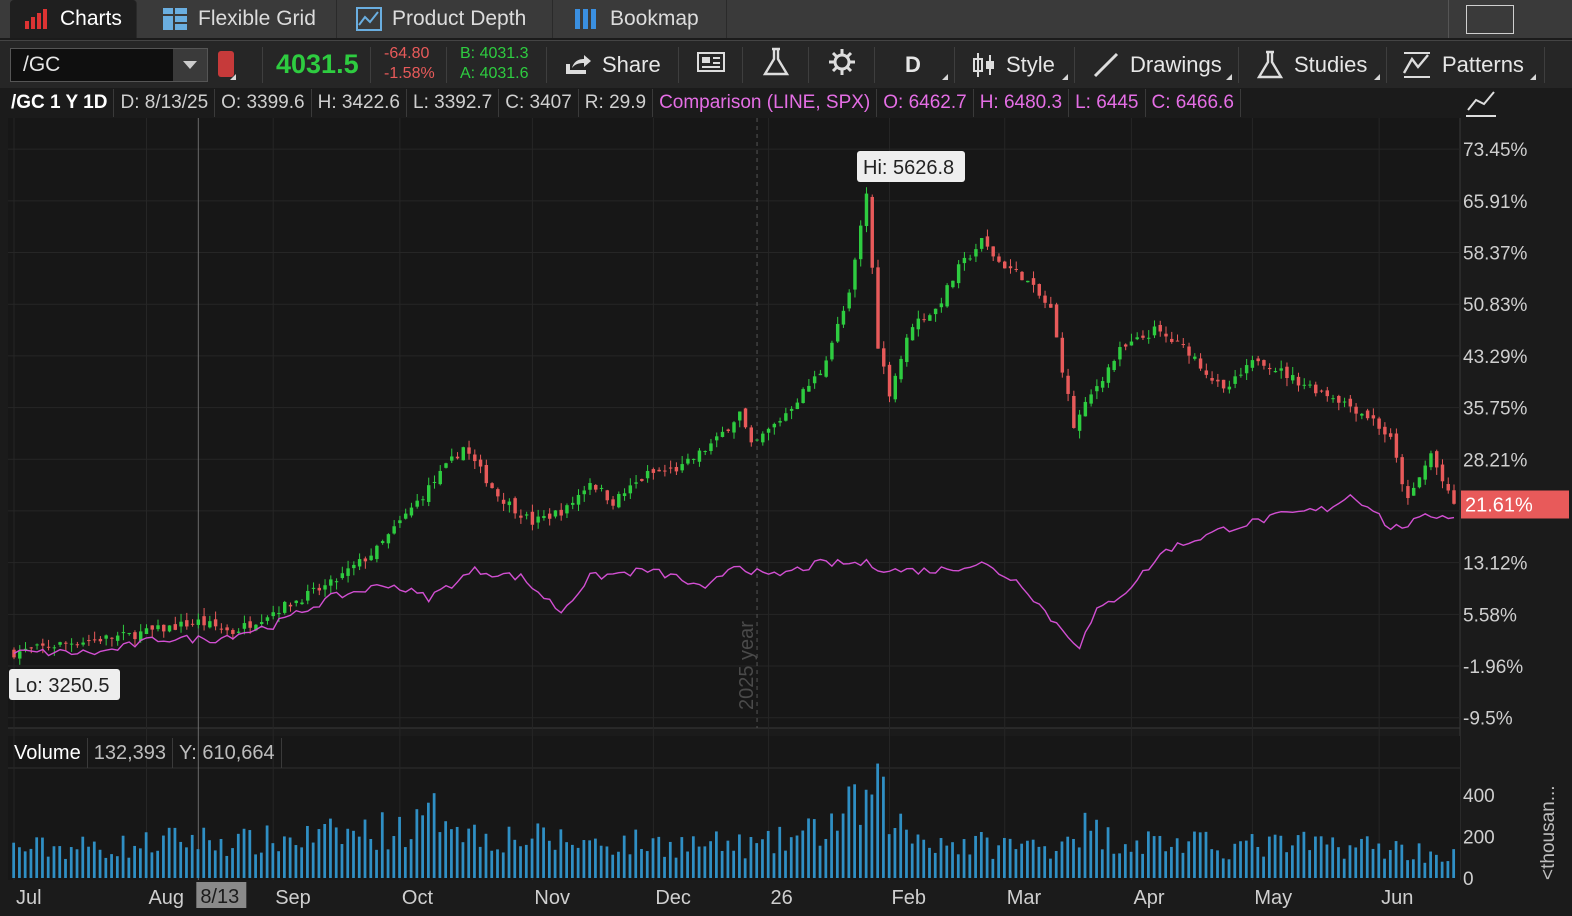 Image resolution: width=1572 pixels, height=916 pixels. What do you see at coordinates (263, 103) in the screenshot?
I see `info-open: O: 3399.6` at bounding box center [263, 103].